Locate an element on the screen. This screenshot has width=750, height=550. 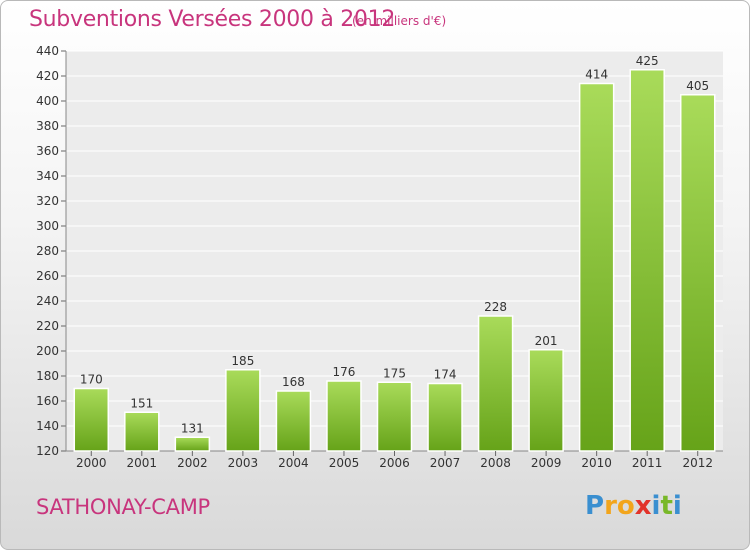
y-tick-label: 380 is located at coordinates (47, 126).